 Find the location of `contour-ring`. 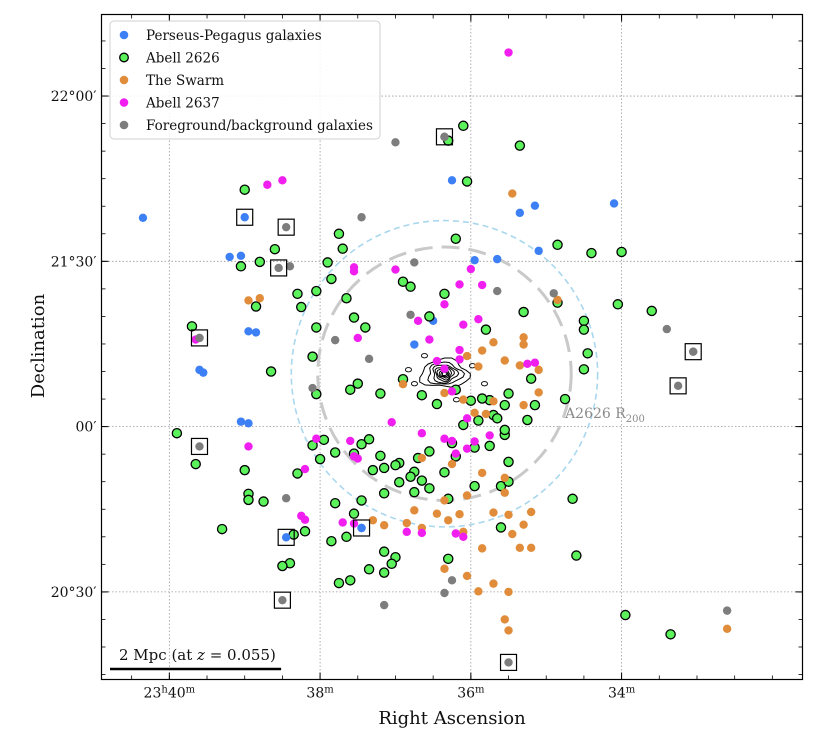

contour-ring is located at coordinates (444, 374).